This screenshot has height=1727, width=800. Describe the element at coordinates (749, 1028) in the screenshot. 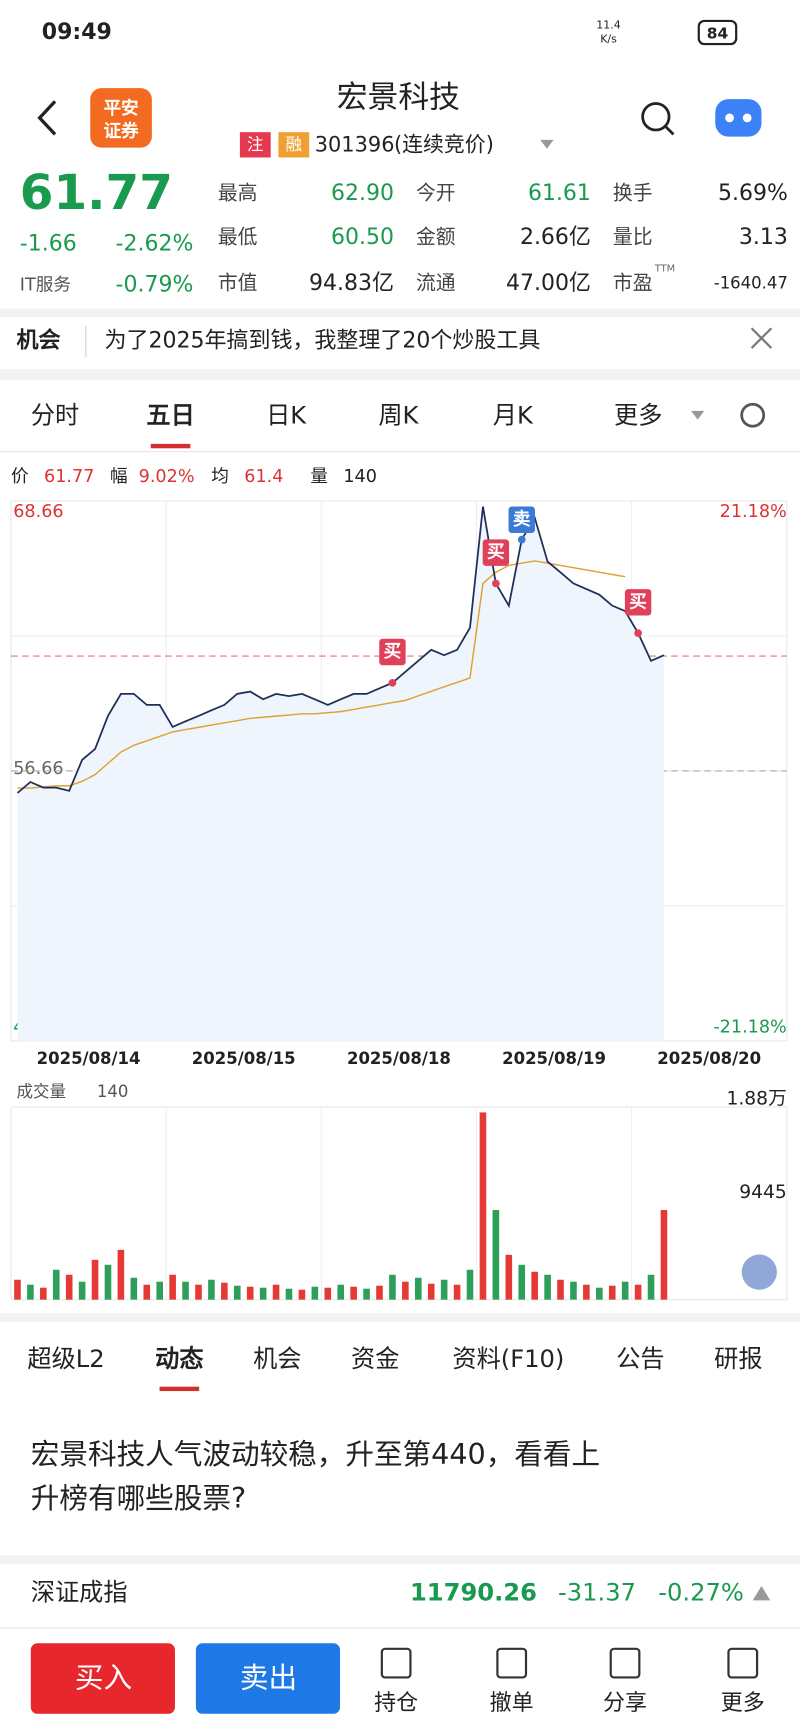

I see `y2-tick-label: -21.18%` at that location.